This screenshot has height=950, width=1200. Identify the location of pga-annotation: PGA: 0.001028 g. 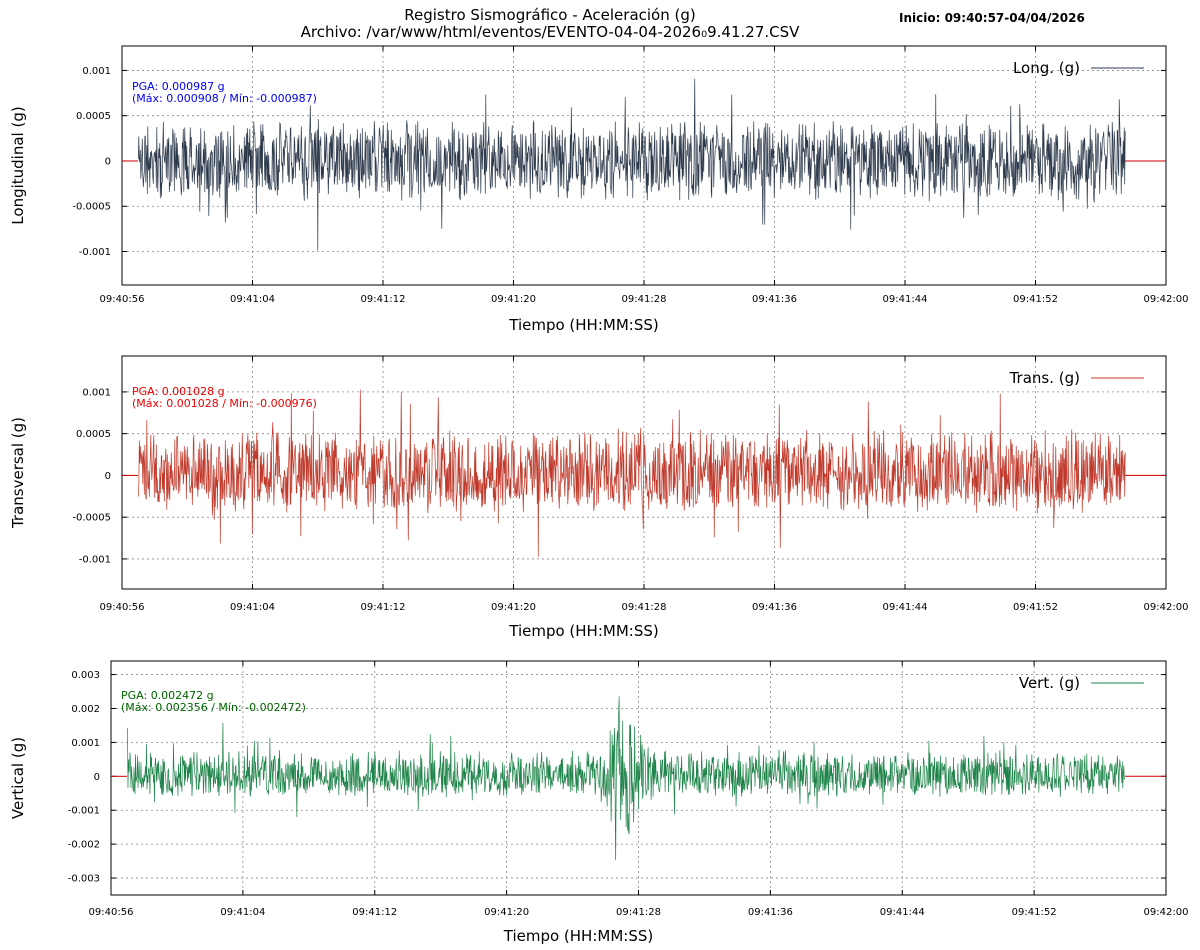
(178, 391).